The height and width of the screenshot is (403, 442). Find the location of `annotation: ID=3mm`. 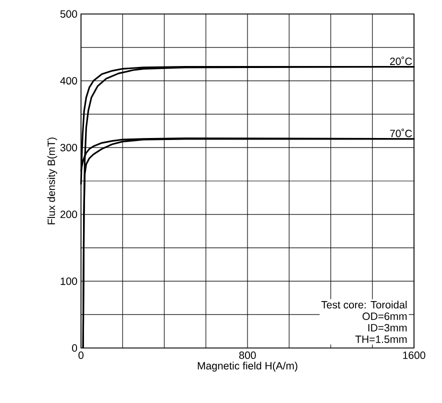

annotation: ID=3mm is located at coordinates (387, 328).